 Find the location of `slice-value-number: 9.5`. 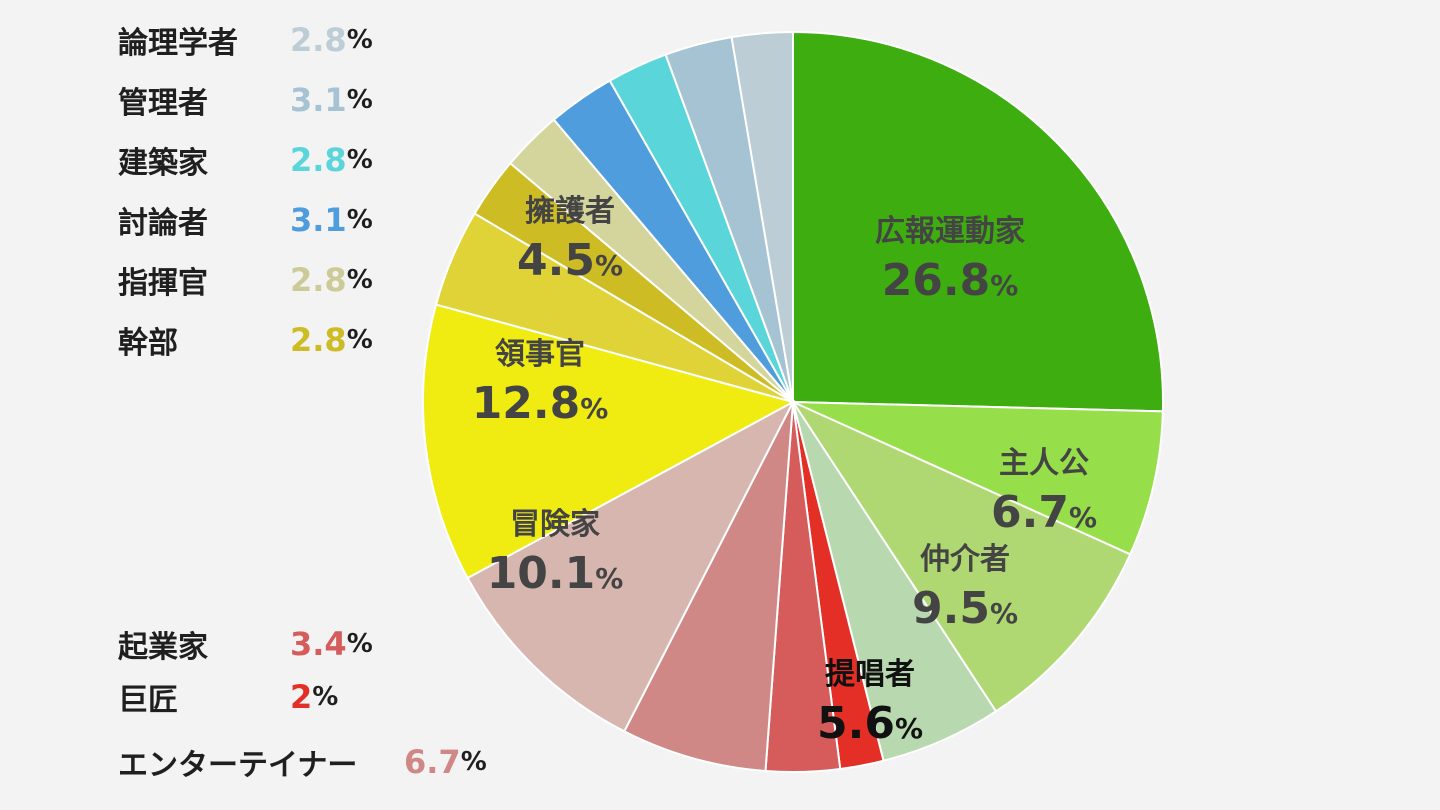

slice-value-number: 9.5 is located at coordinates (950, 608).